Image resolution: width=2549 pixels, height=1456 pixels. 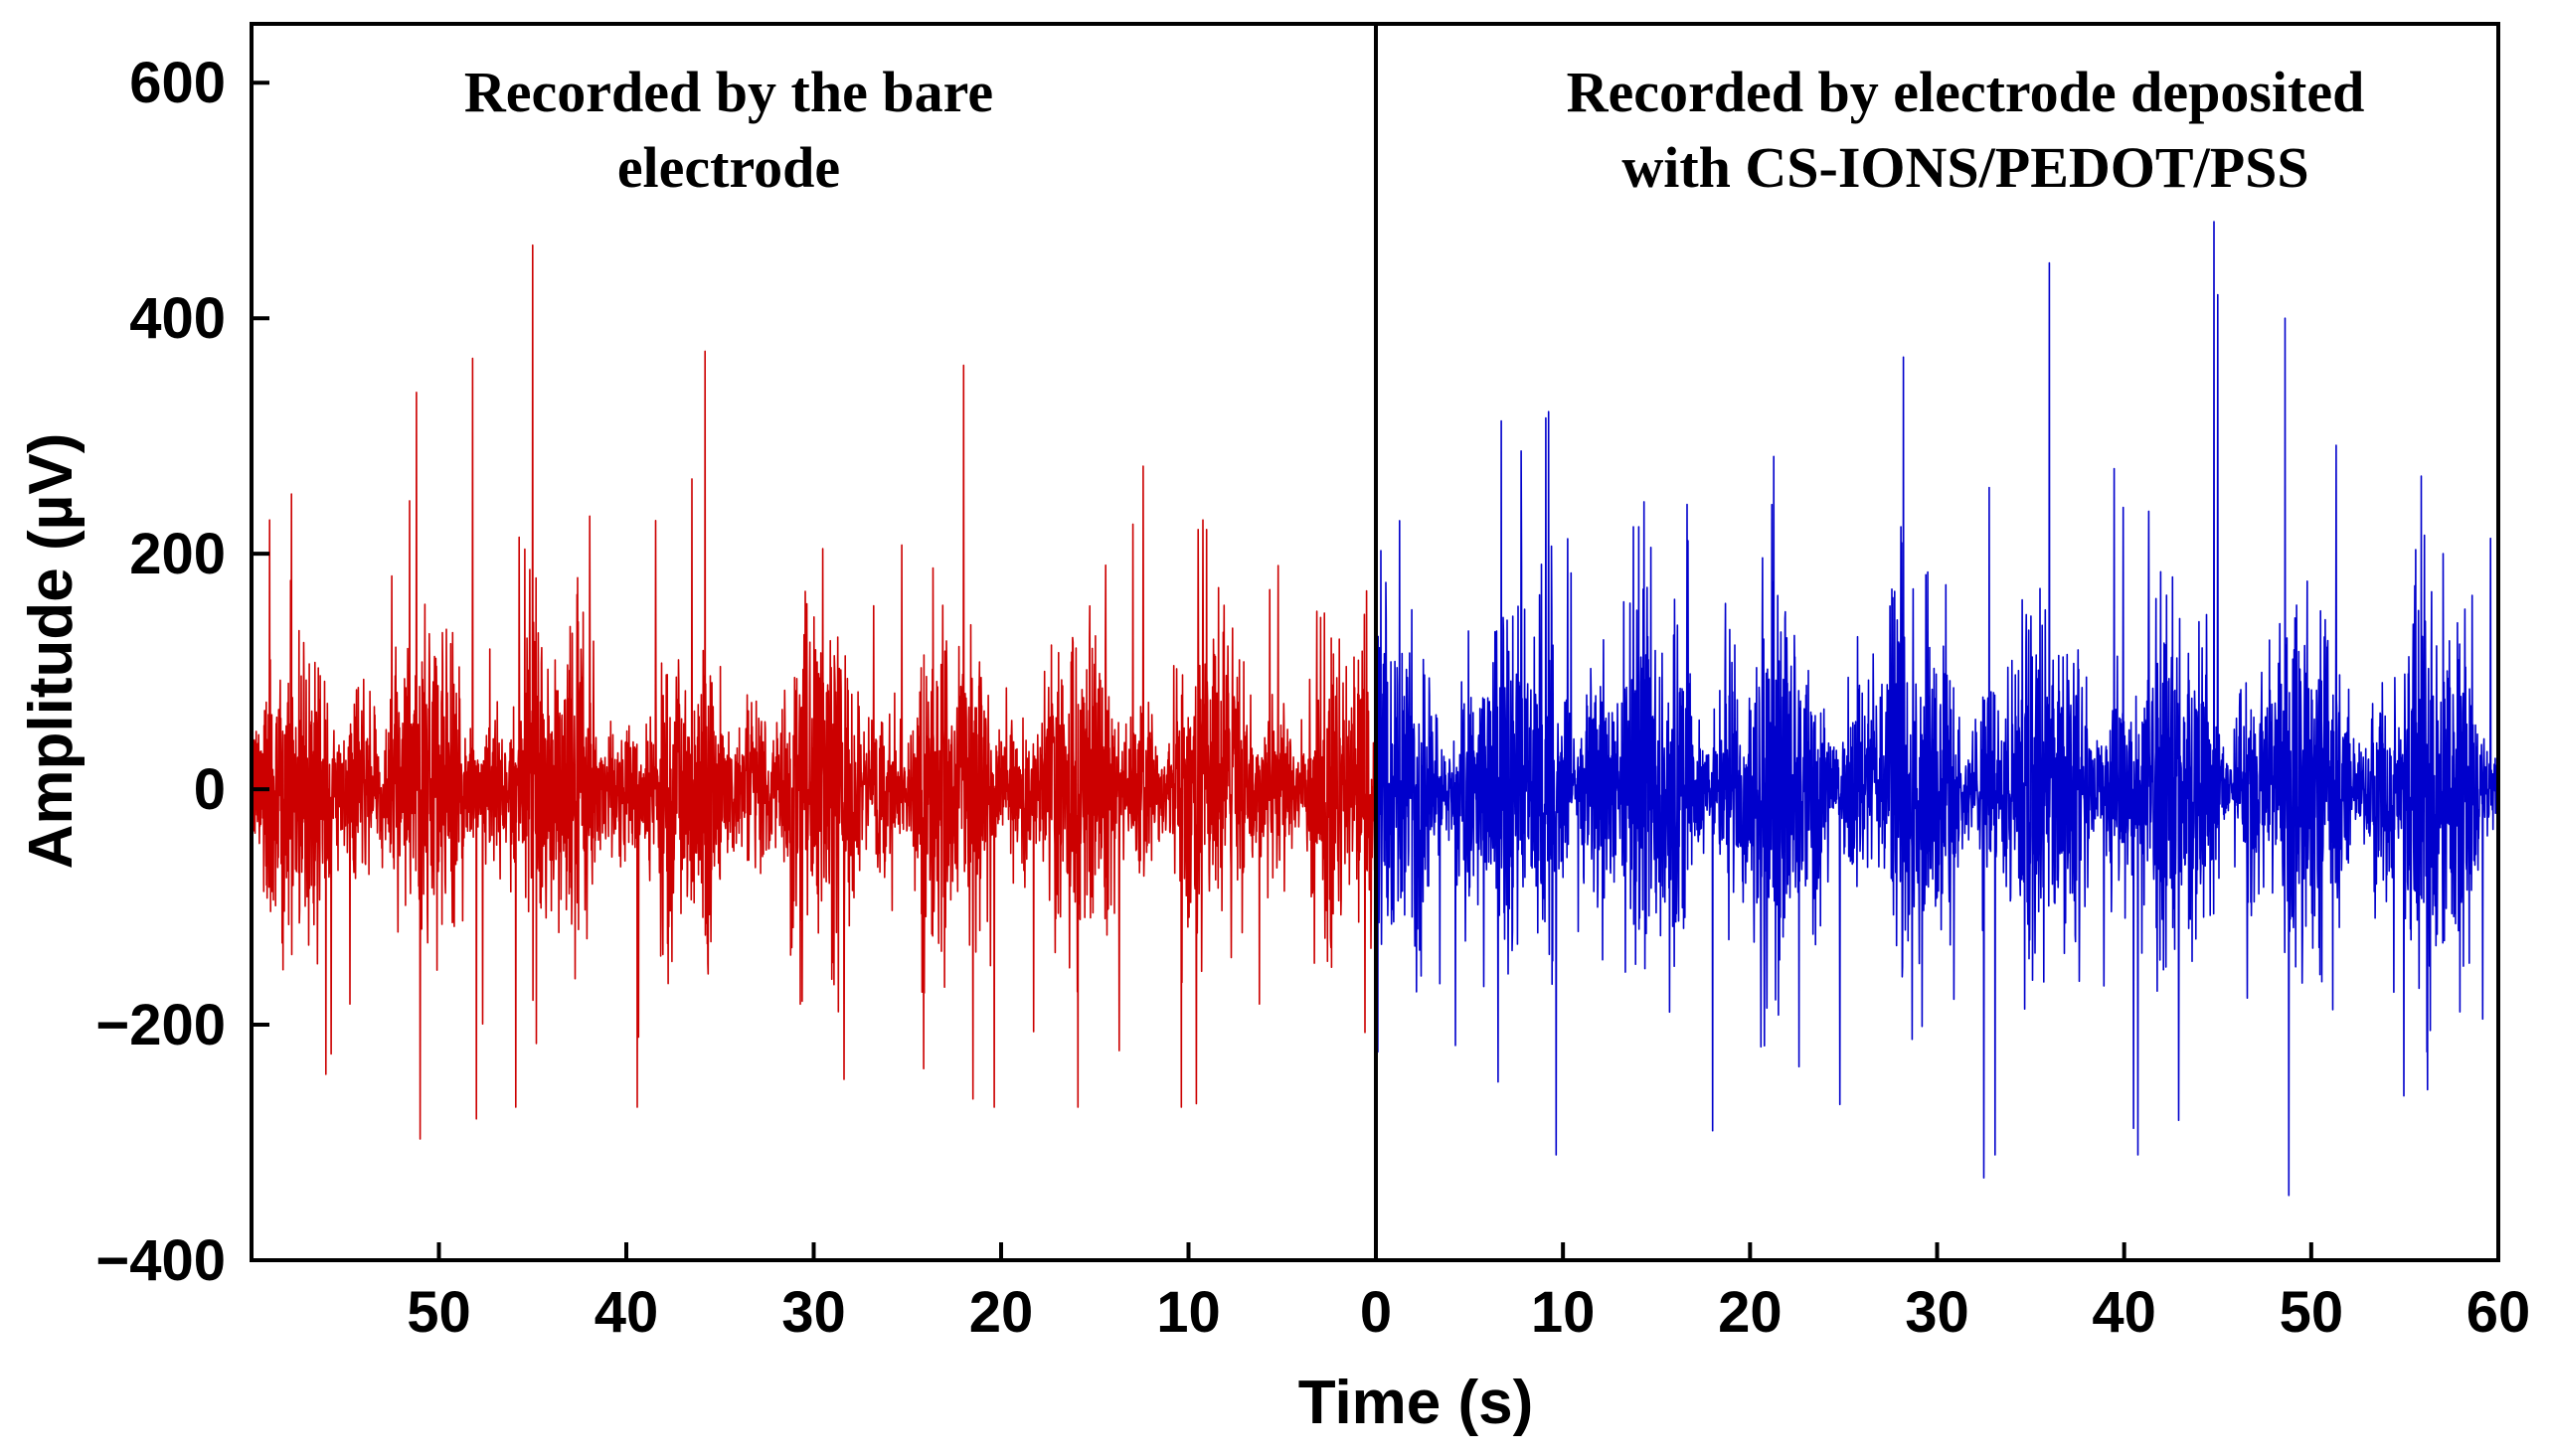 I want to click on coated-label-line-1: Recorded by electrode deposited, so click(x=1966, y=92).